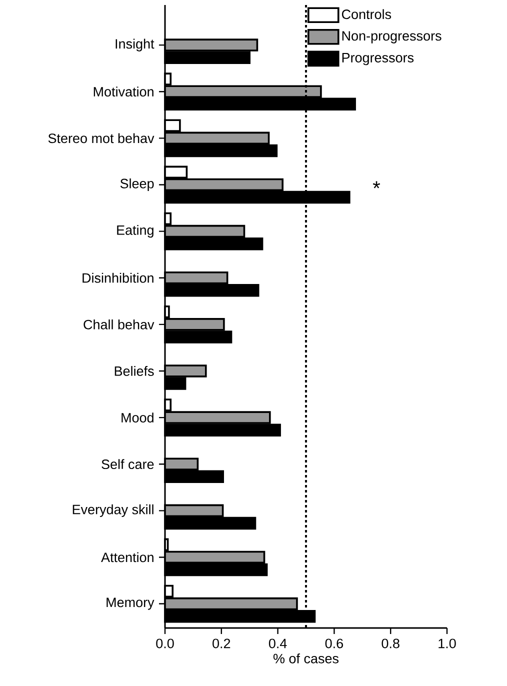 The height and width of the screenshot is (686, 507). What do you see at coordinates (447, 643) in the screenshot?
I see `x-tick-label: 1.0` at bounding box center [447, 643].